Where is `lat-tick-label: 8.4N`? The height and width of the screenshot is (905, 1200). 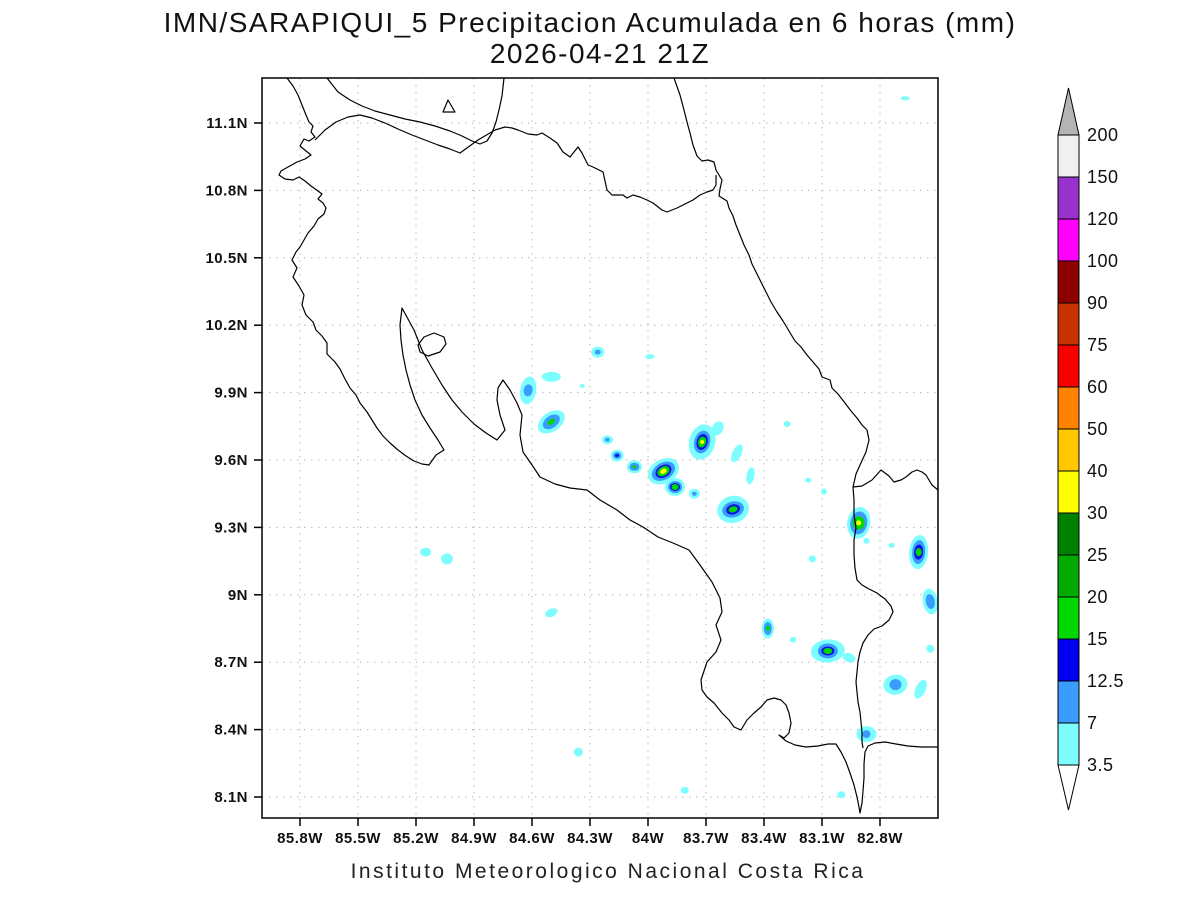 lat-tick-label: 8.4N is located at coordinates (231, 730).